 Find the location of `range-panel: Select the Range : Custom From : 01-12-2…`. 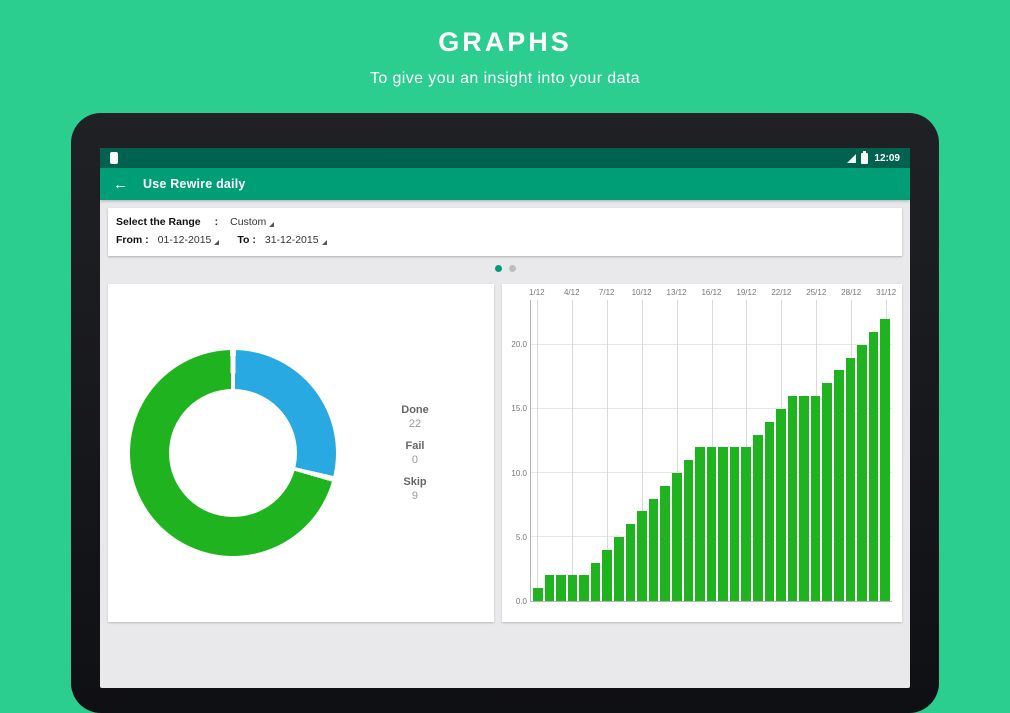

range-panel: Select the Range : Custom From : 01-12-2… is located at coordinates (505, 232).